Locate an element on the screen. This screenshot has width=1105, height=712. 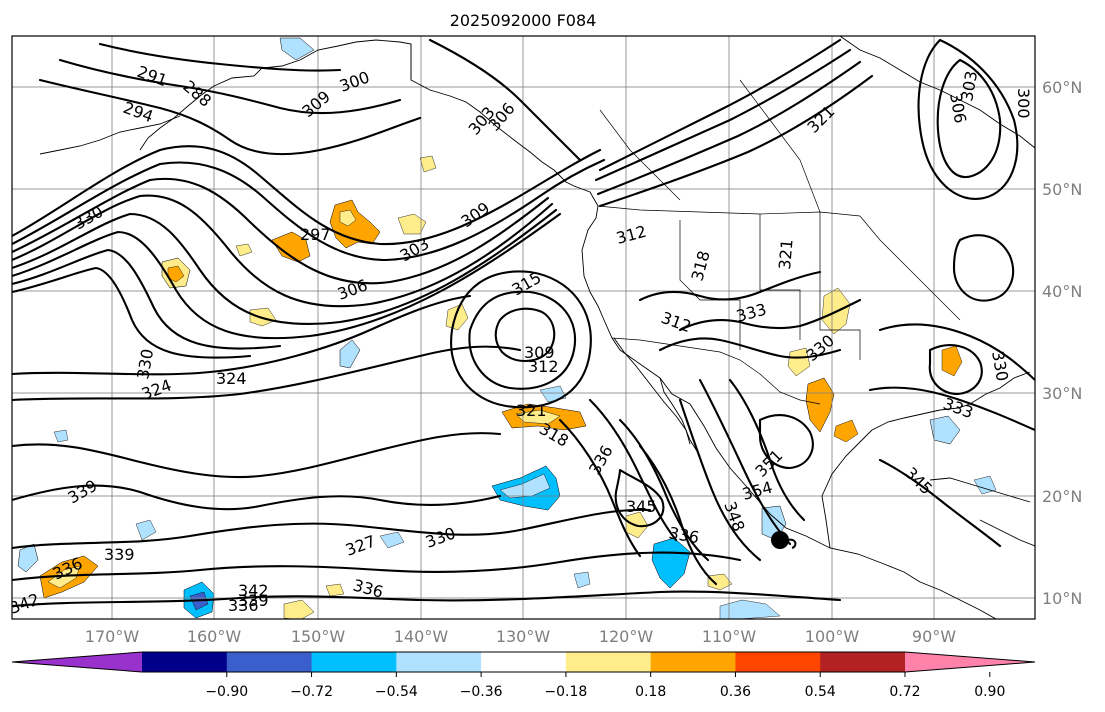
map-title: 2025092000 F084 is located at coordinates (523, 20).